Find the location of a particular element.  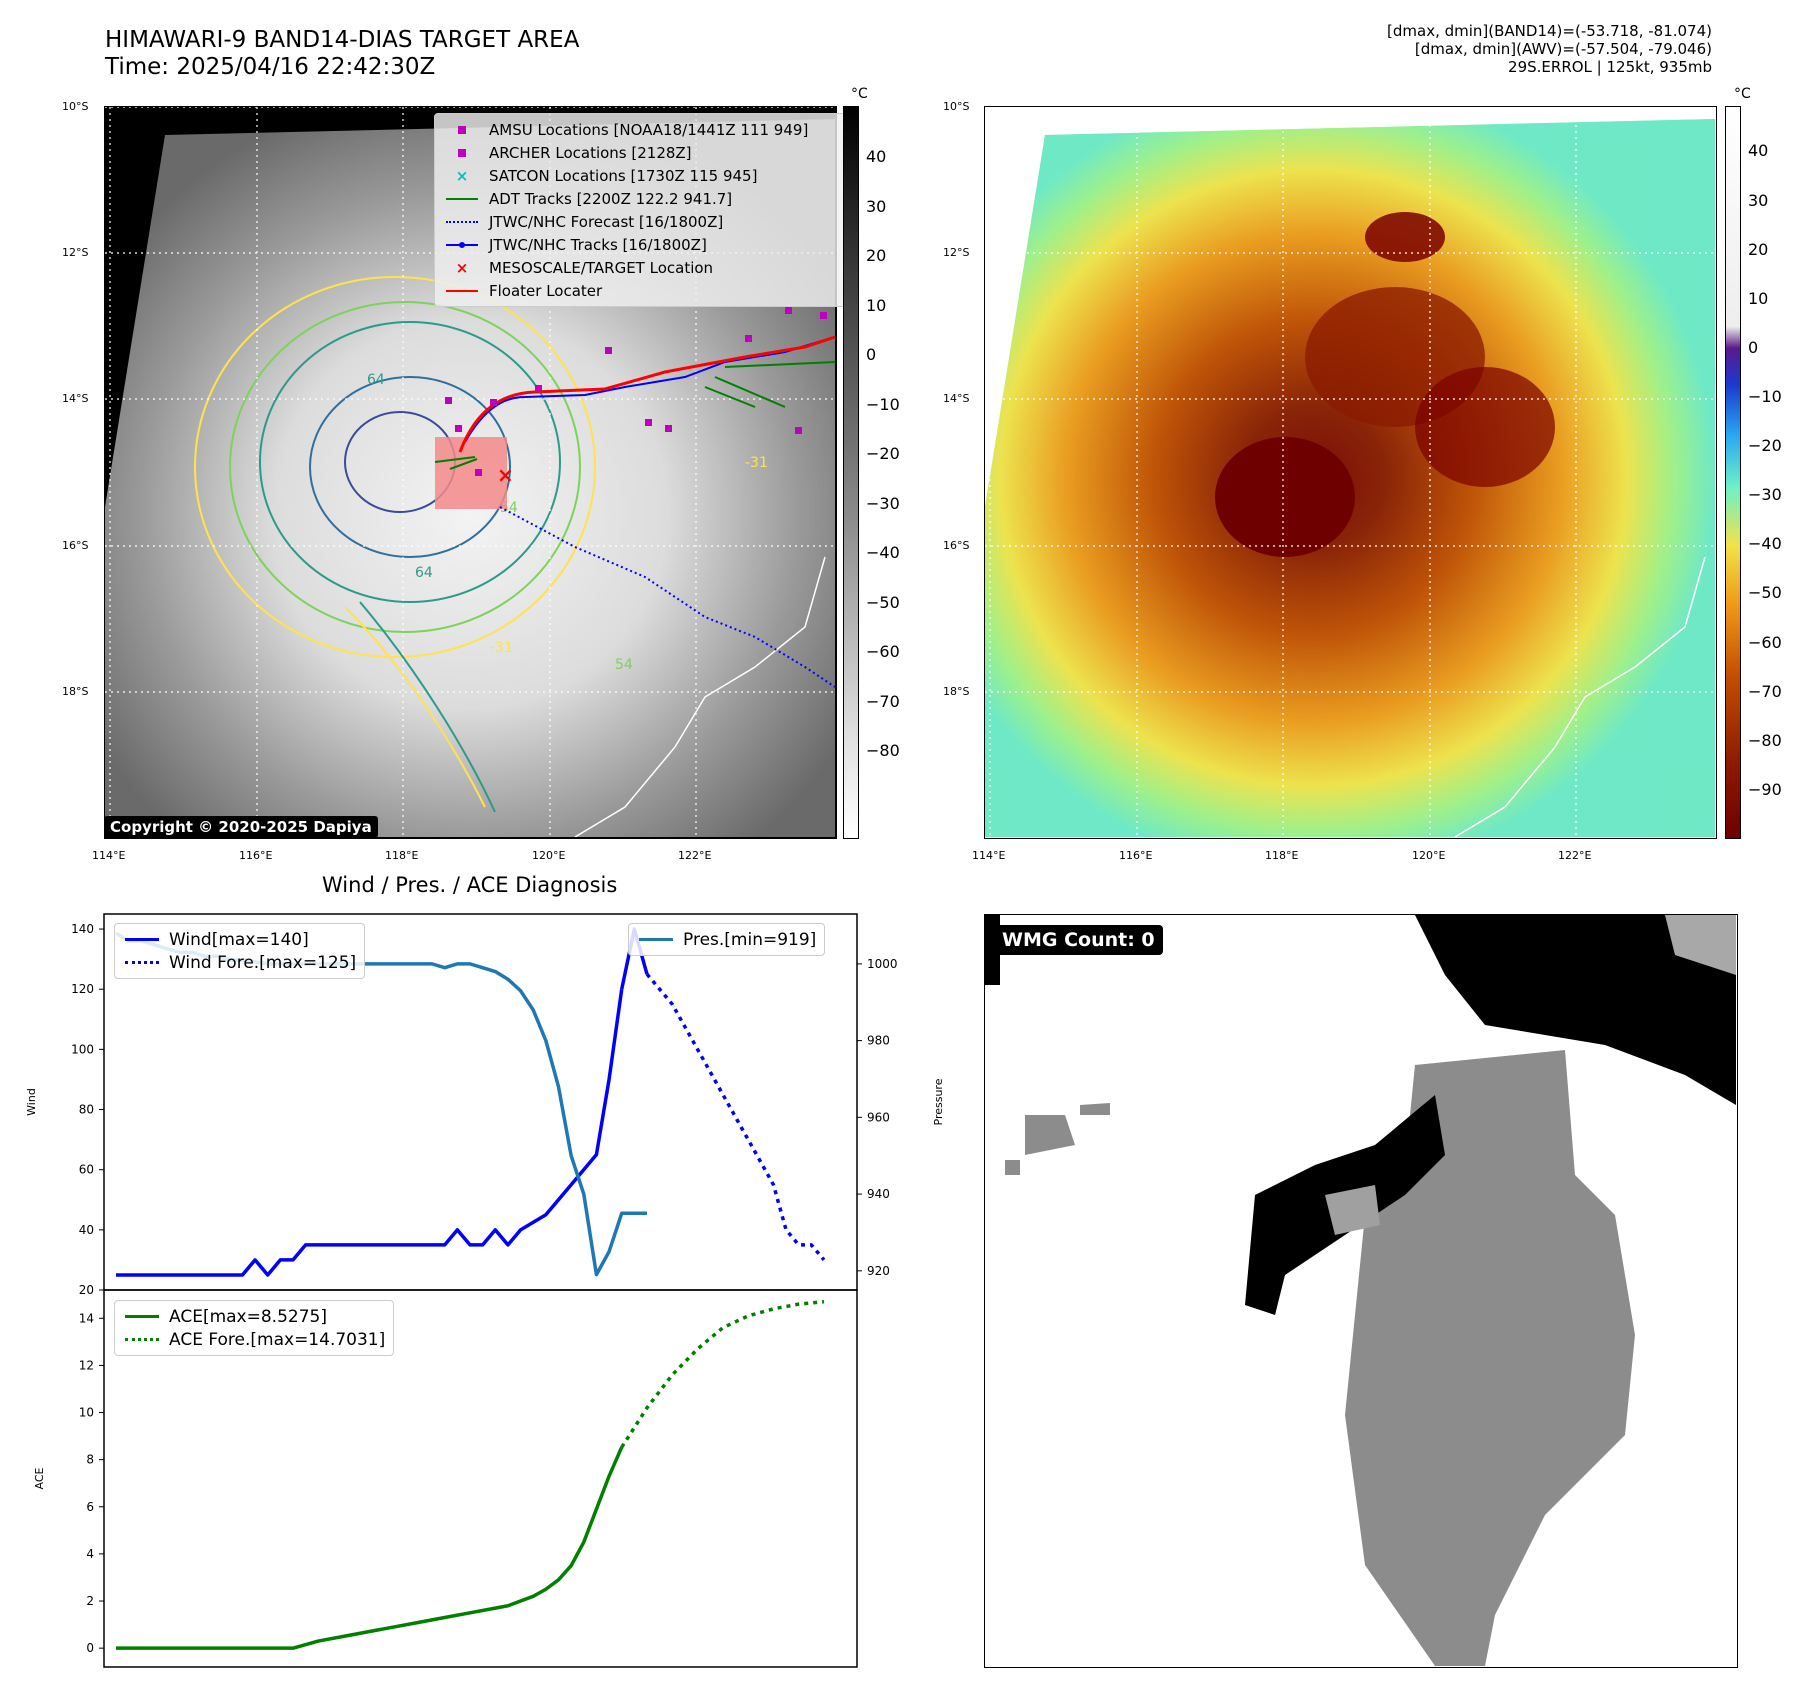

lon-tick: 118°E is located at coordinates (1282, 855).